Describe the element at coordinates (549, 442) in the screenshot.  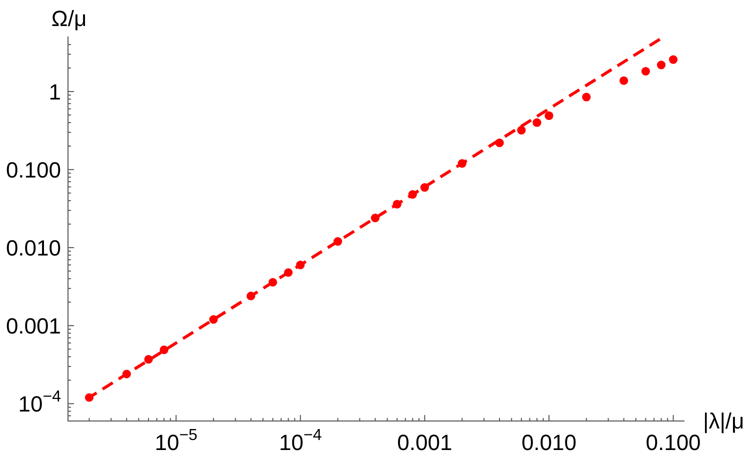
I see `x-tick-label: 0.010` at that location.